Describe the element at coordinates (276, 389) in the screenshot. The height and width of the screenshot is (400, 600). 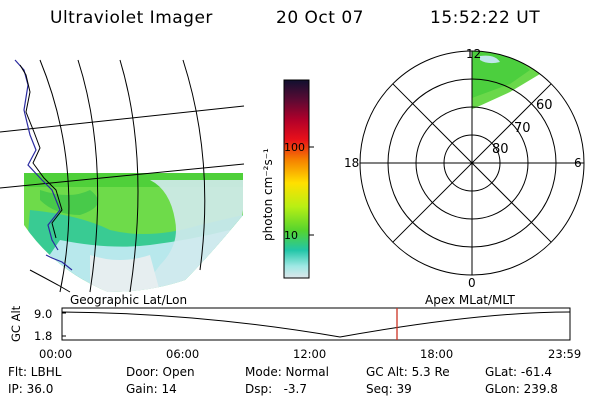
I see `dsp-info: Dsp: -3.7` at that location.